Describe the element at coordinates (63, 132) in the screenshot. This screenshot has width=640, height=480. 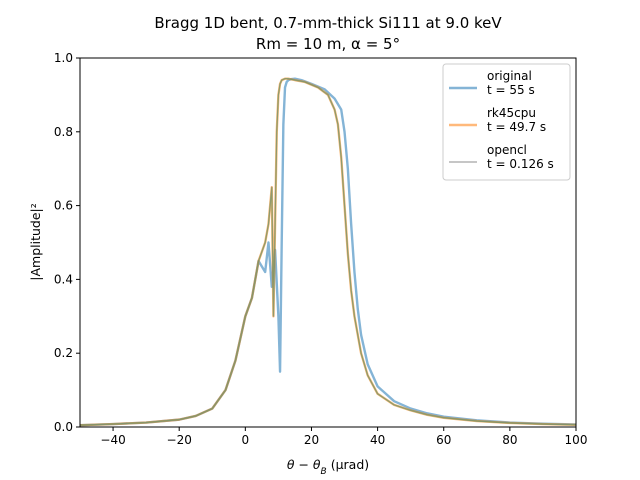
I see `y-tick-label: 0.8` at that location.